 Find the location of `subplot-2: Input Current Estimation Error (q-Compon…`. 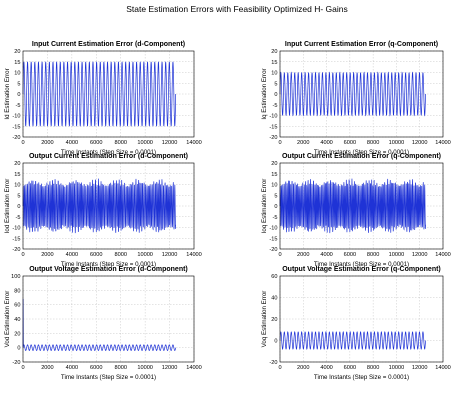

subplot-2: Input Current Estimation Error (q-Compon… is located at coordinates (356, 98).